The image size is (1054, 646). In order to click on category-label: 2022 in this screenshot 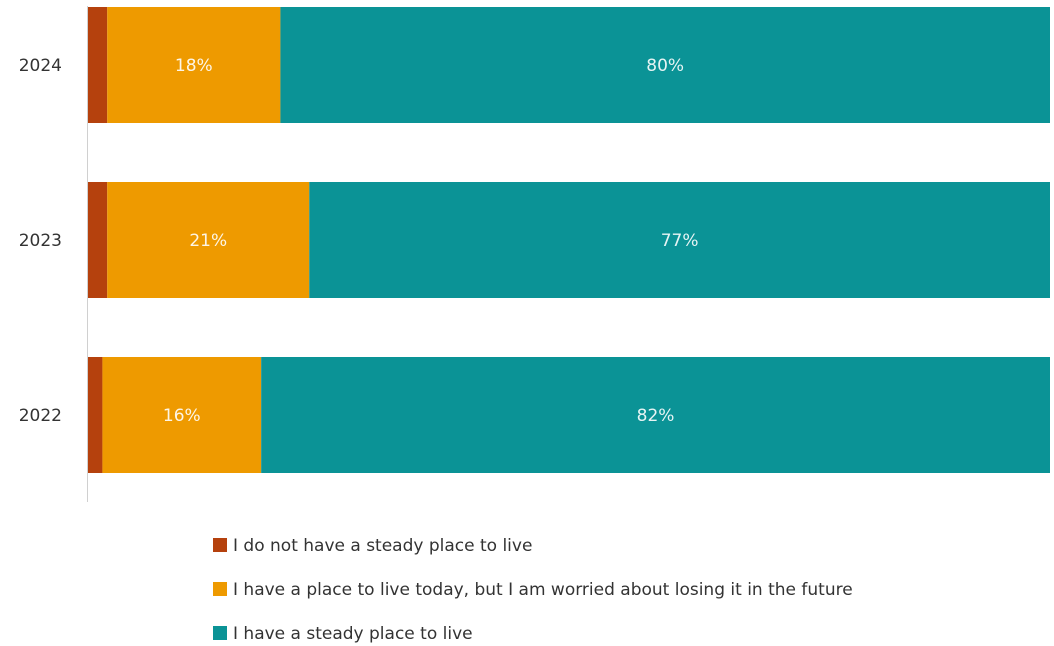, I will do `click(40, 416)`.